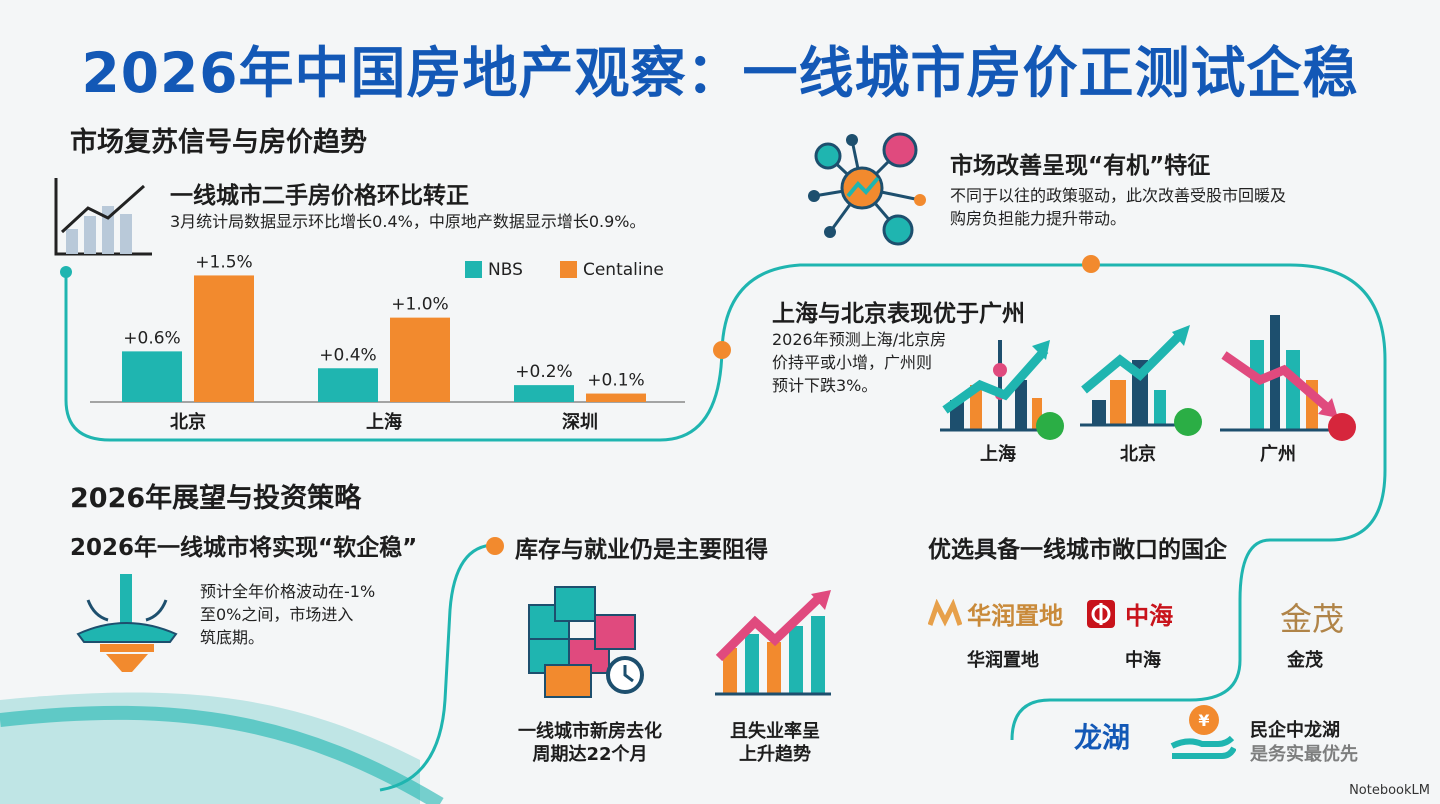 This screenshot has height=804, width=1440. What do you see at coordinates (852, 362) in the screenshot?
I see `cities-desc-line2: 价持平或小增，广州则` at bounding box center [852, 362].